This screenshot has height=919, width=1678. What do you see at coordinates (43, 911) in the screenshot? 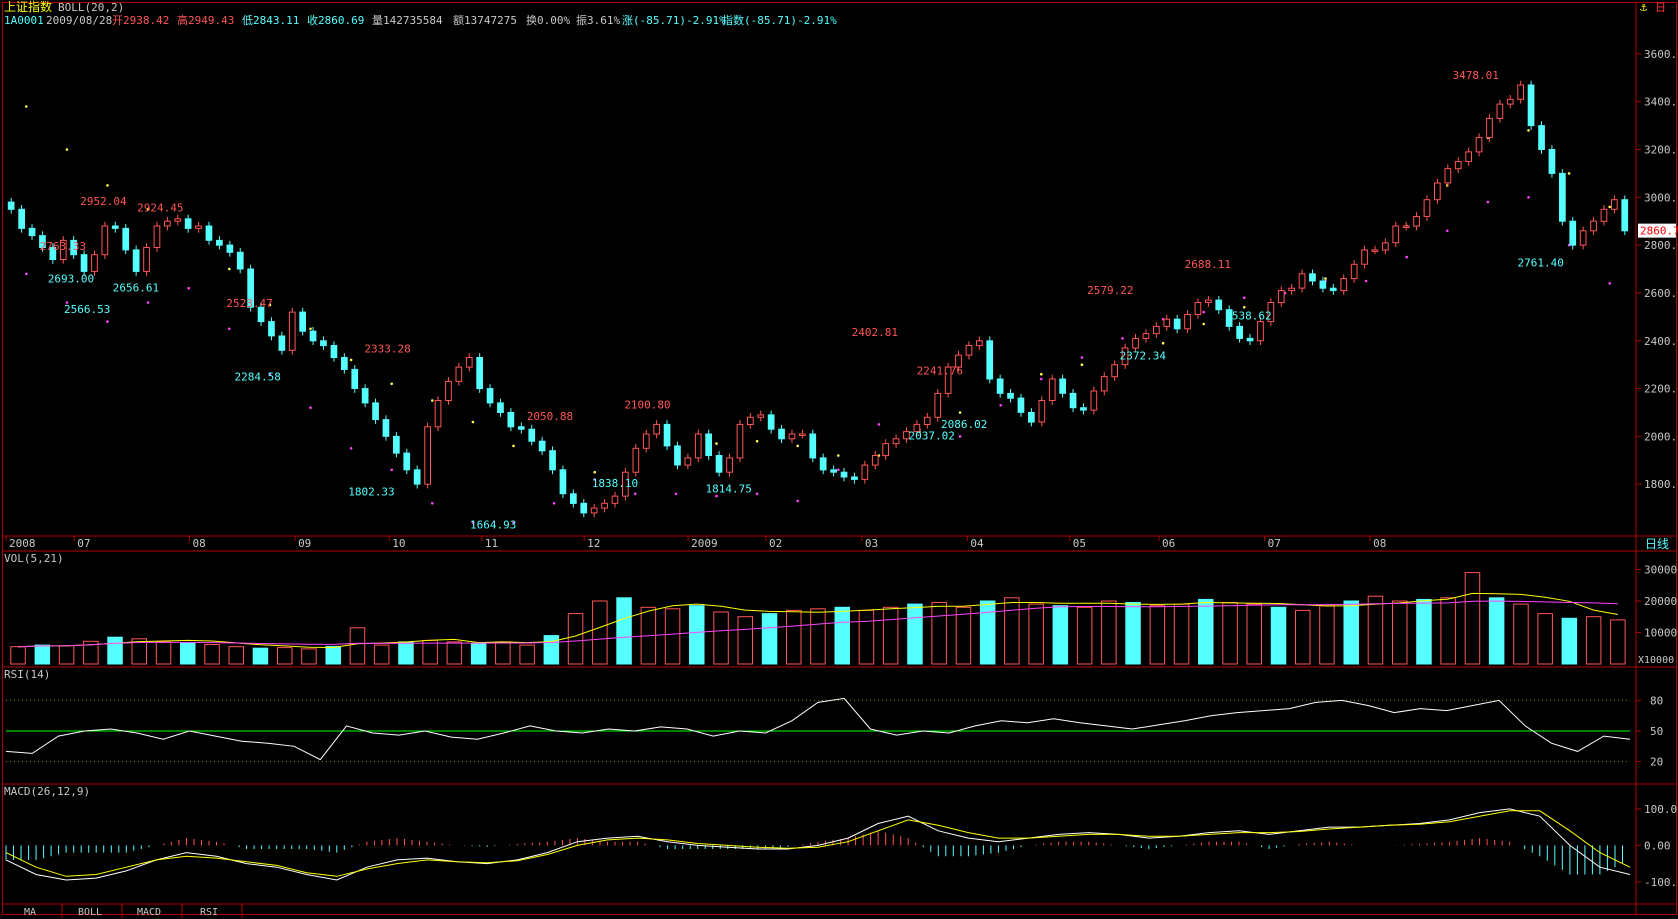
I see `tab-ma: MA` at bounding box center [43, 911].